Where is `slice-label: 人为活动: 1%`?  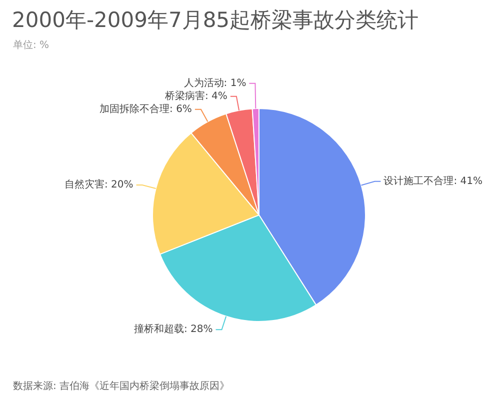
slice-label: 人为活动: 1% is located at coordinates (215, 83).